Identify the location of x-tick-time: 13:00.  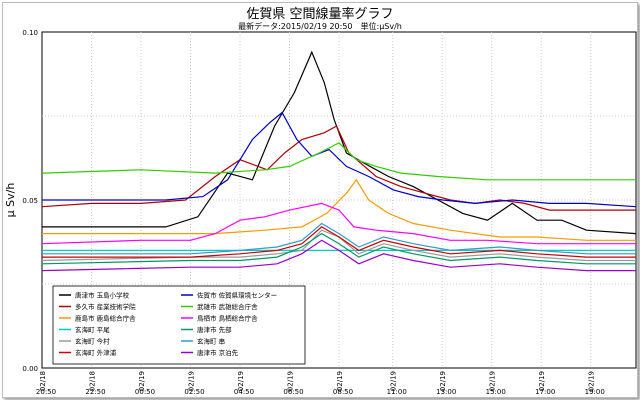
(446, 392).